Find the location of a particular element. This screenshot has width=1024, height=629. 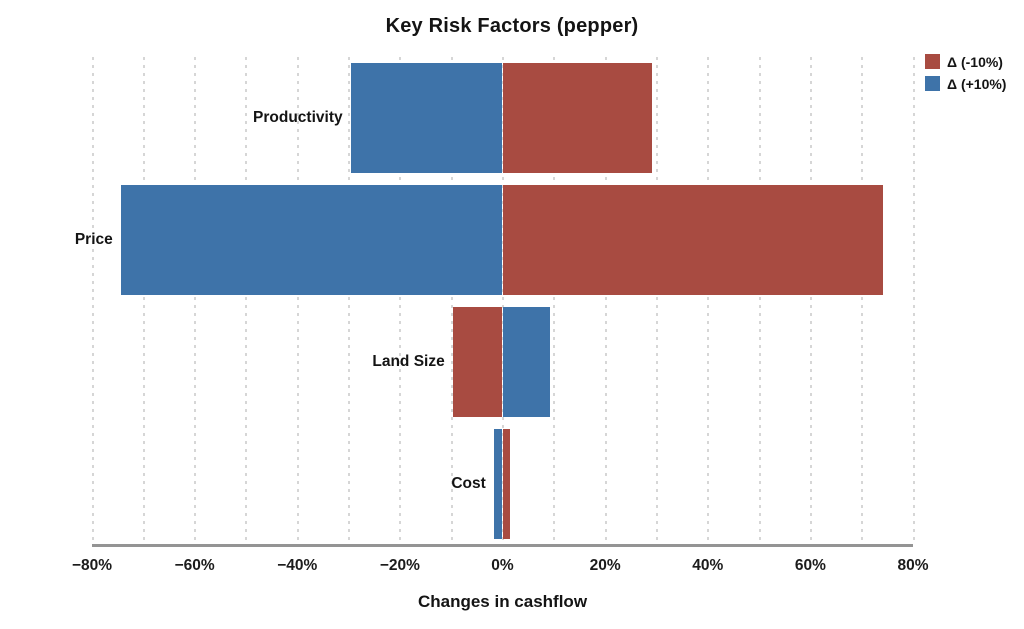

legend-item-delta-minus-10: Δ (-10%) is located at coordinates (965, 61).